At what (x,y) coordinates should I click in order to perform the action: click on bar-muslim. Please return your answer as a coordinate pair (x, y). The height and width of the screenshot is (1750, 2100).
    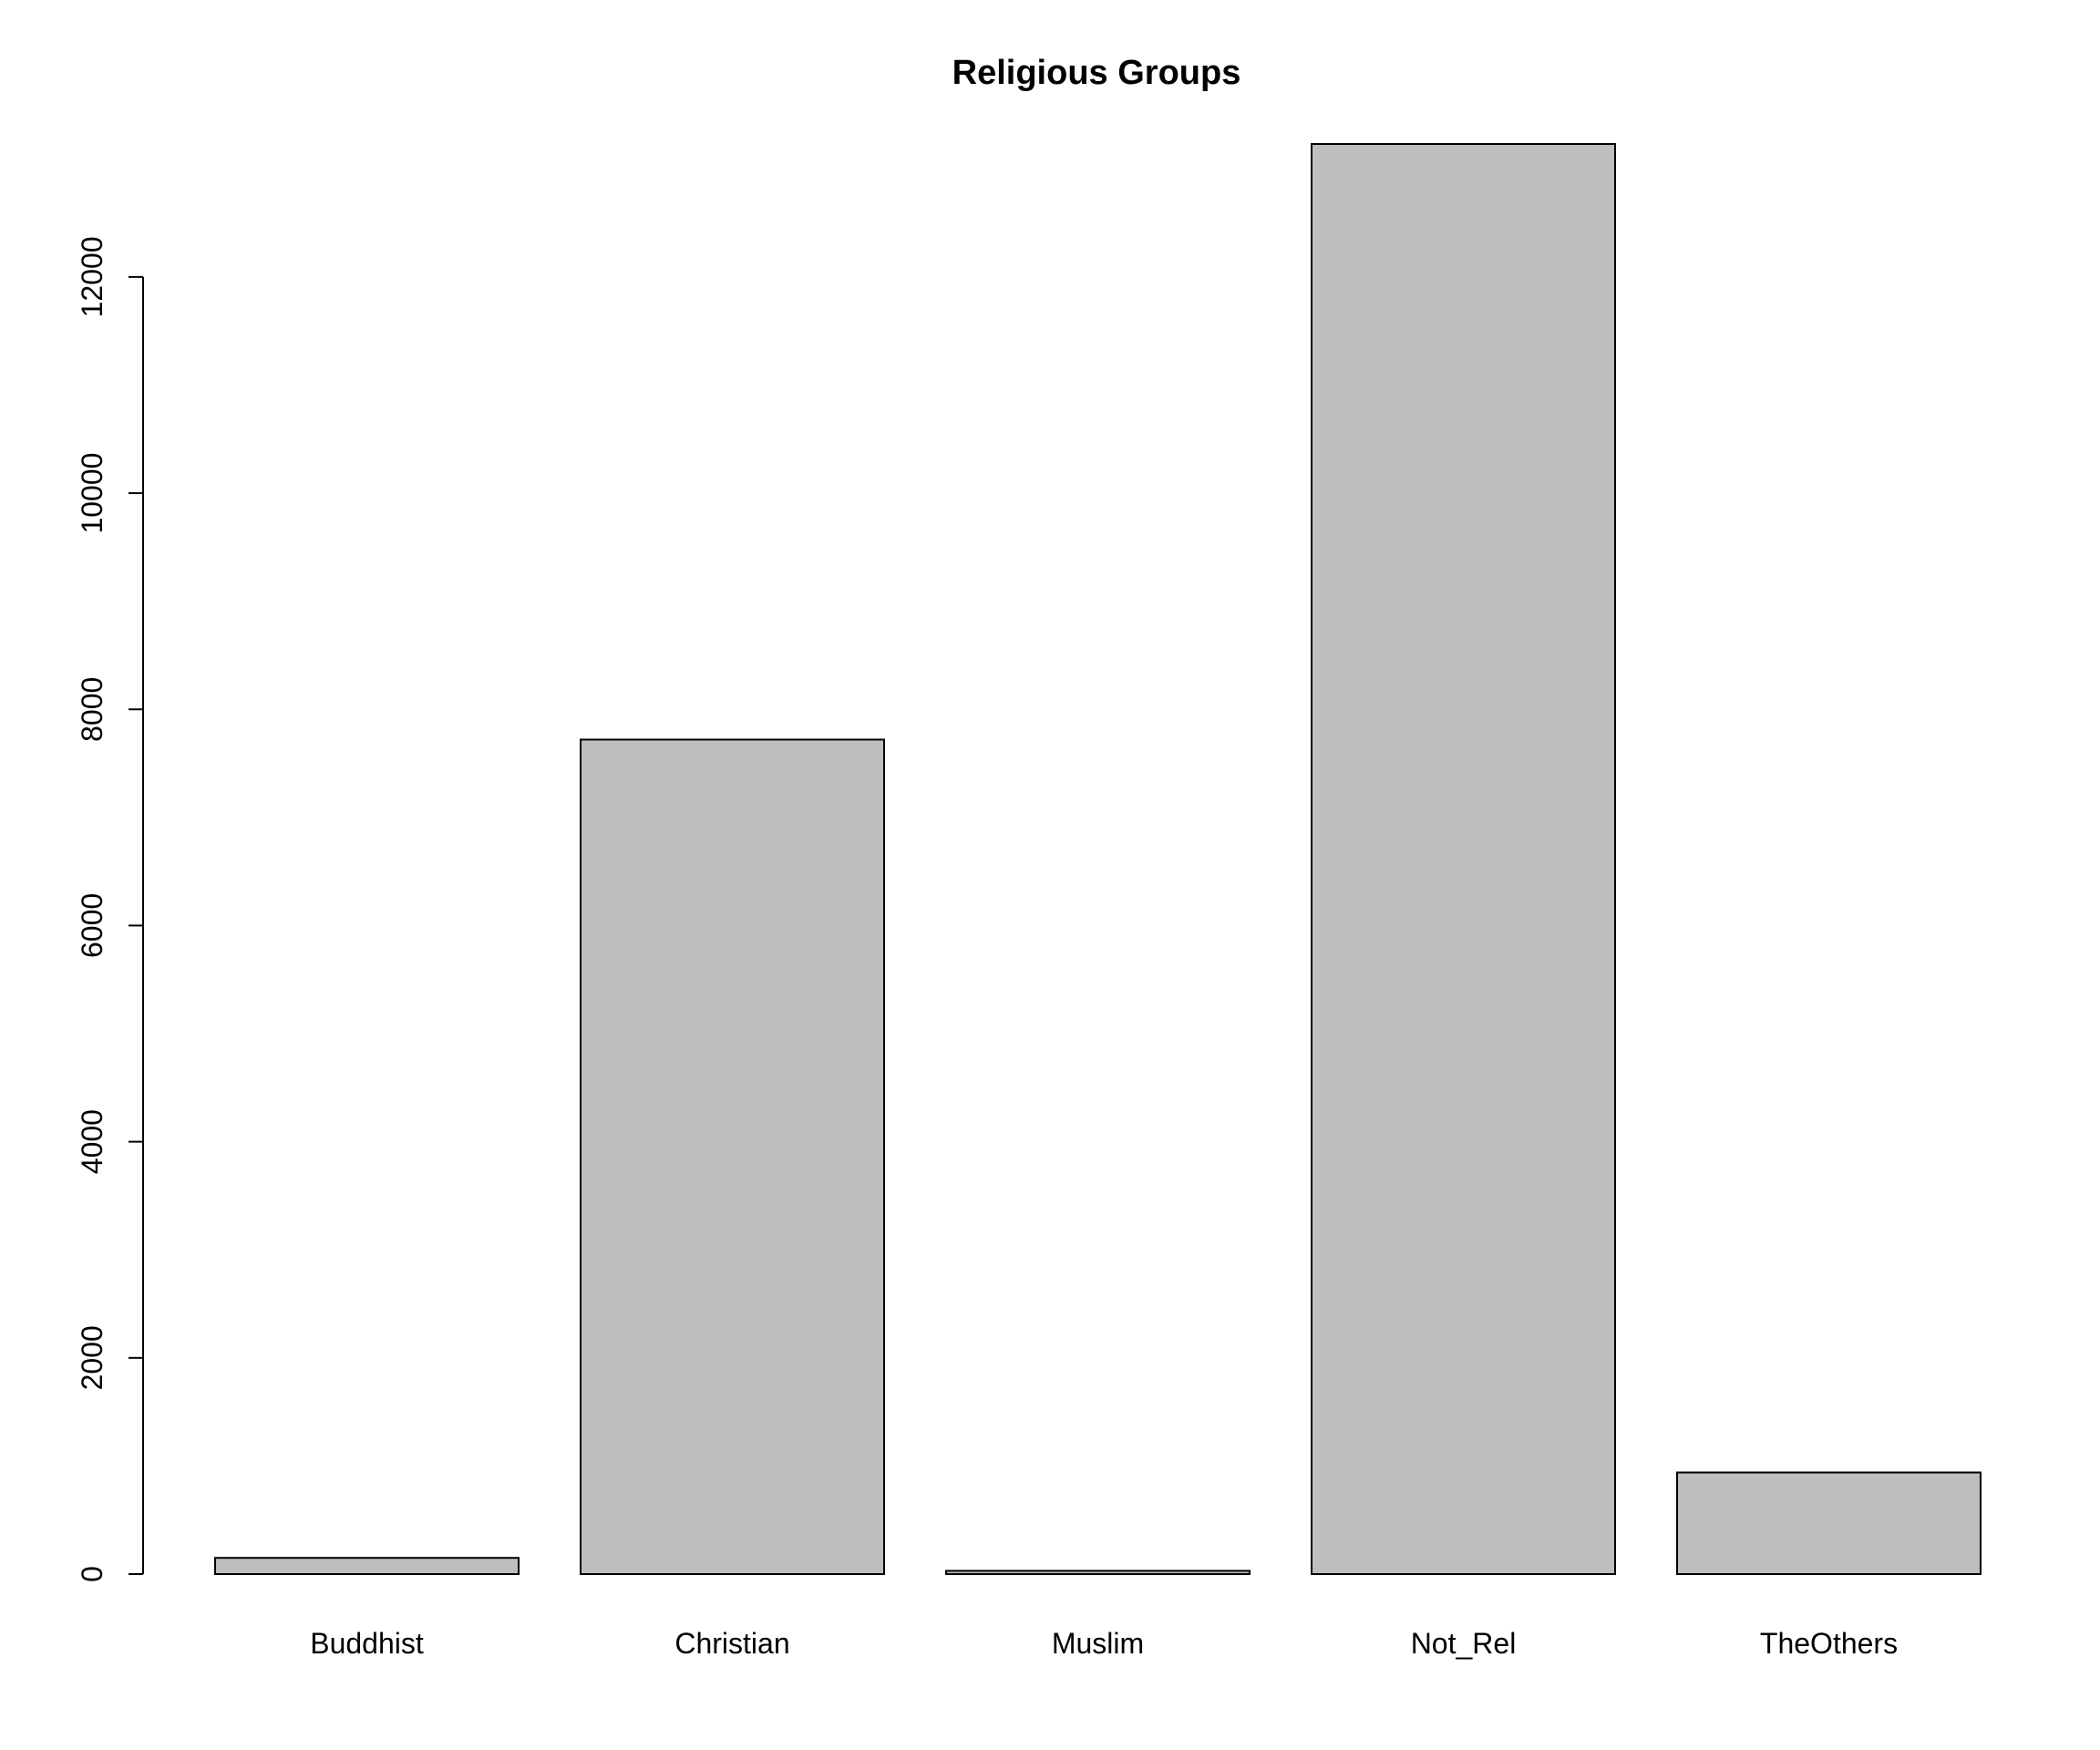
    Looking at the image, I should click on (1098, 1573).